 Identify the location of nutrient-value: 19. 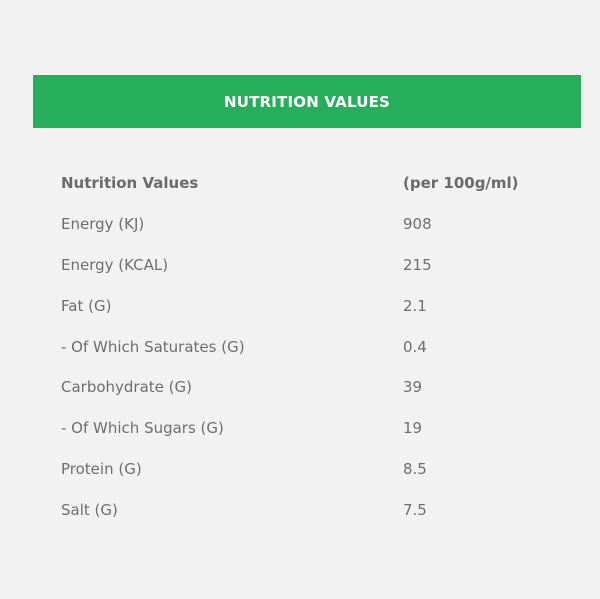
(413, 428).